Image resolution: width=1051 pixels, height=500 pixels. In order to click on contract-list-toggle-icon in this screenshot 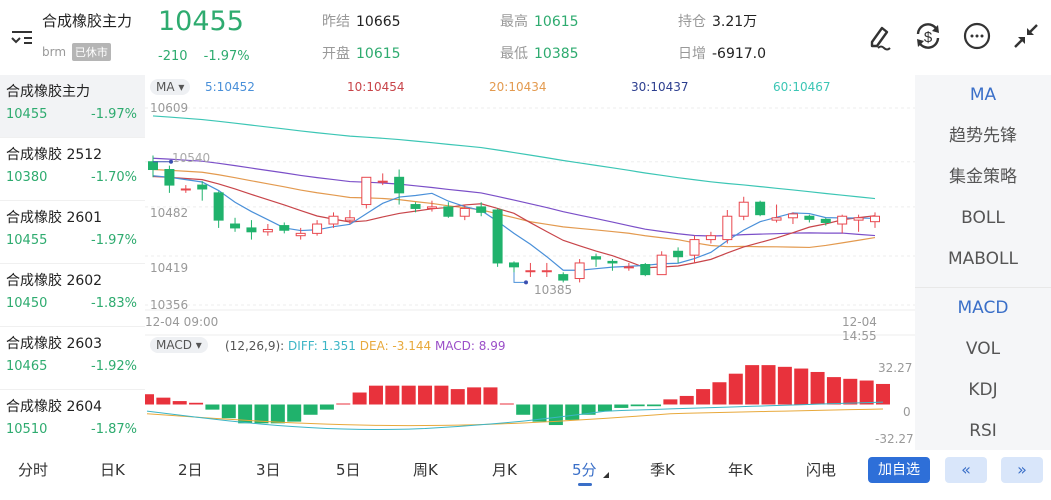, I will do `click(22, 38)`.